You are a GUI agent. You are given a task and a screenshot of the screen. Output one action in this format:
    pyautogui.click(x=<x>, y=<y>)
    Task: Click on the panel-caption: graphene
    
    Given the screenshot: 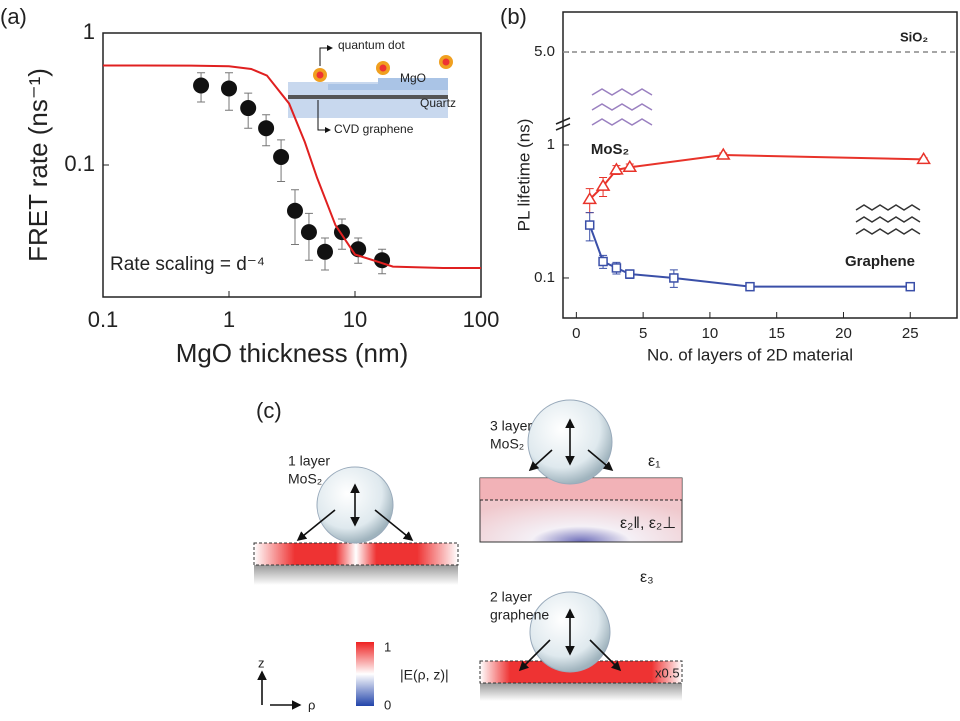 What is the action you would take?
    pyautogui.click(x=519, y=615)
    